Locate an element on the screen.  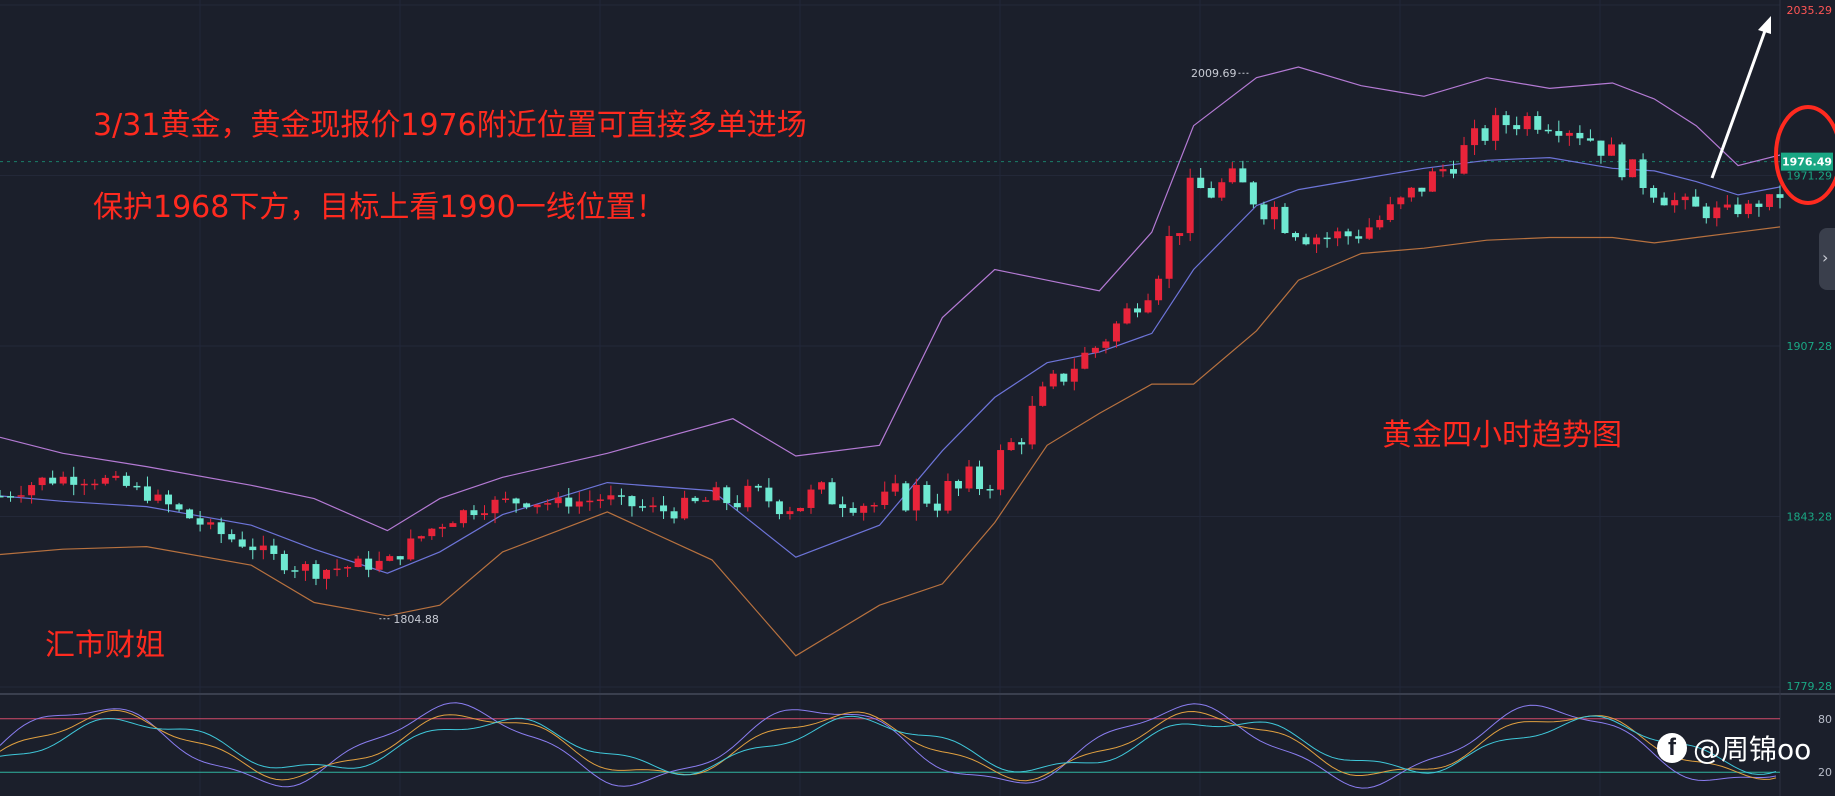
highlight-circle is located at coordinates (1804, 155).